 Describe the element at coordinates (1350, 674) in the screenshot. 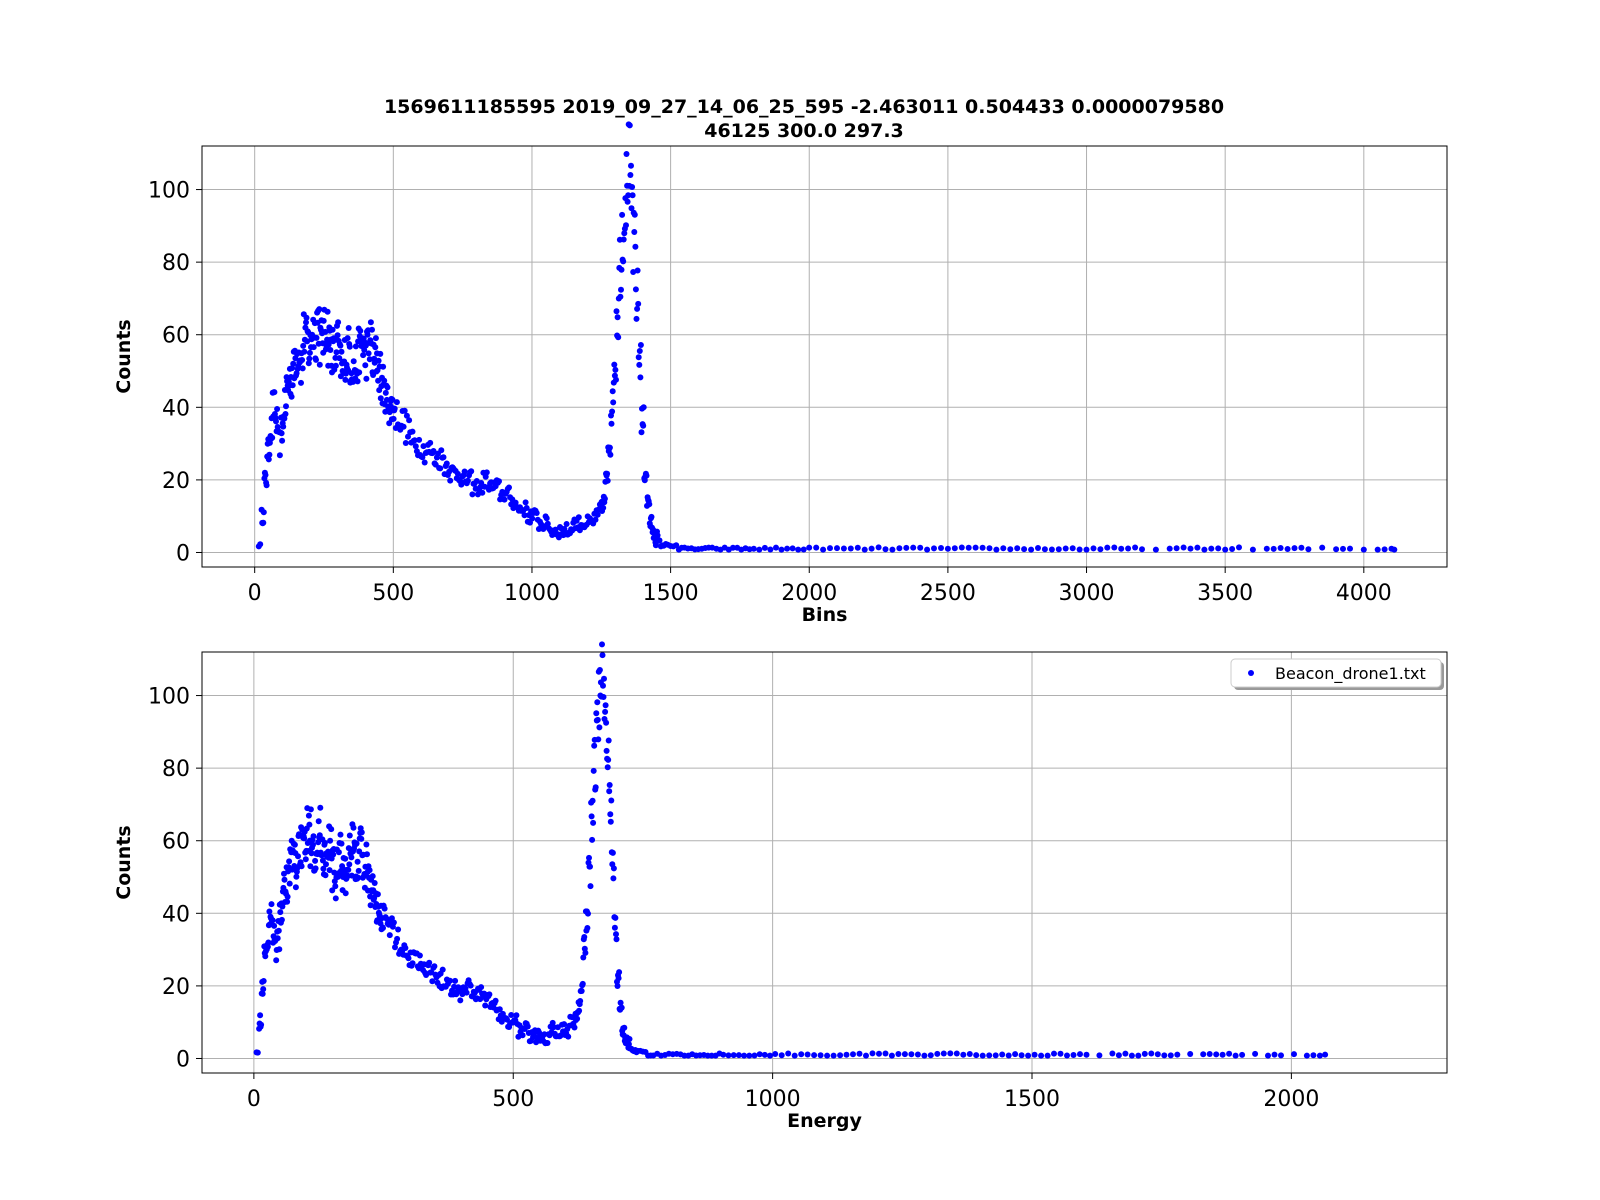

I see `legend-label: Beacon_drone1.txt` at that location.